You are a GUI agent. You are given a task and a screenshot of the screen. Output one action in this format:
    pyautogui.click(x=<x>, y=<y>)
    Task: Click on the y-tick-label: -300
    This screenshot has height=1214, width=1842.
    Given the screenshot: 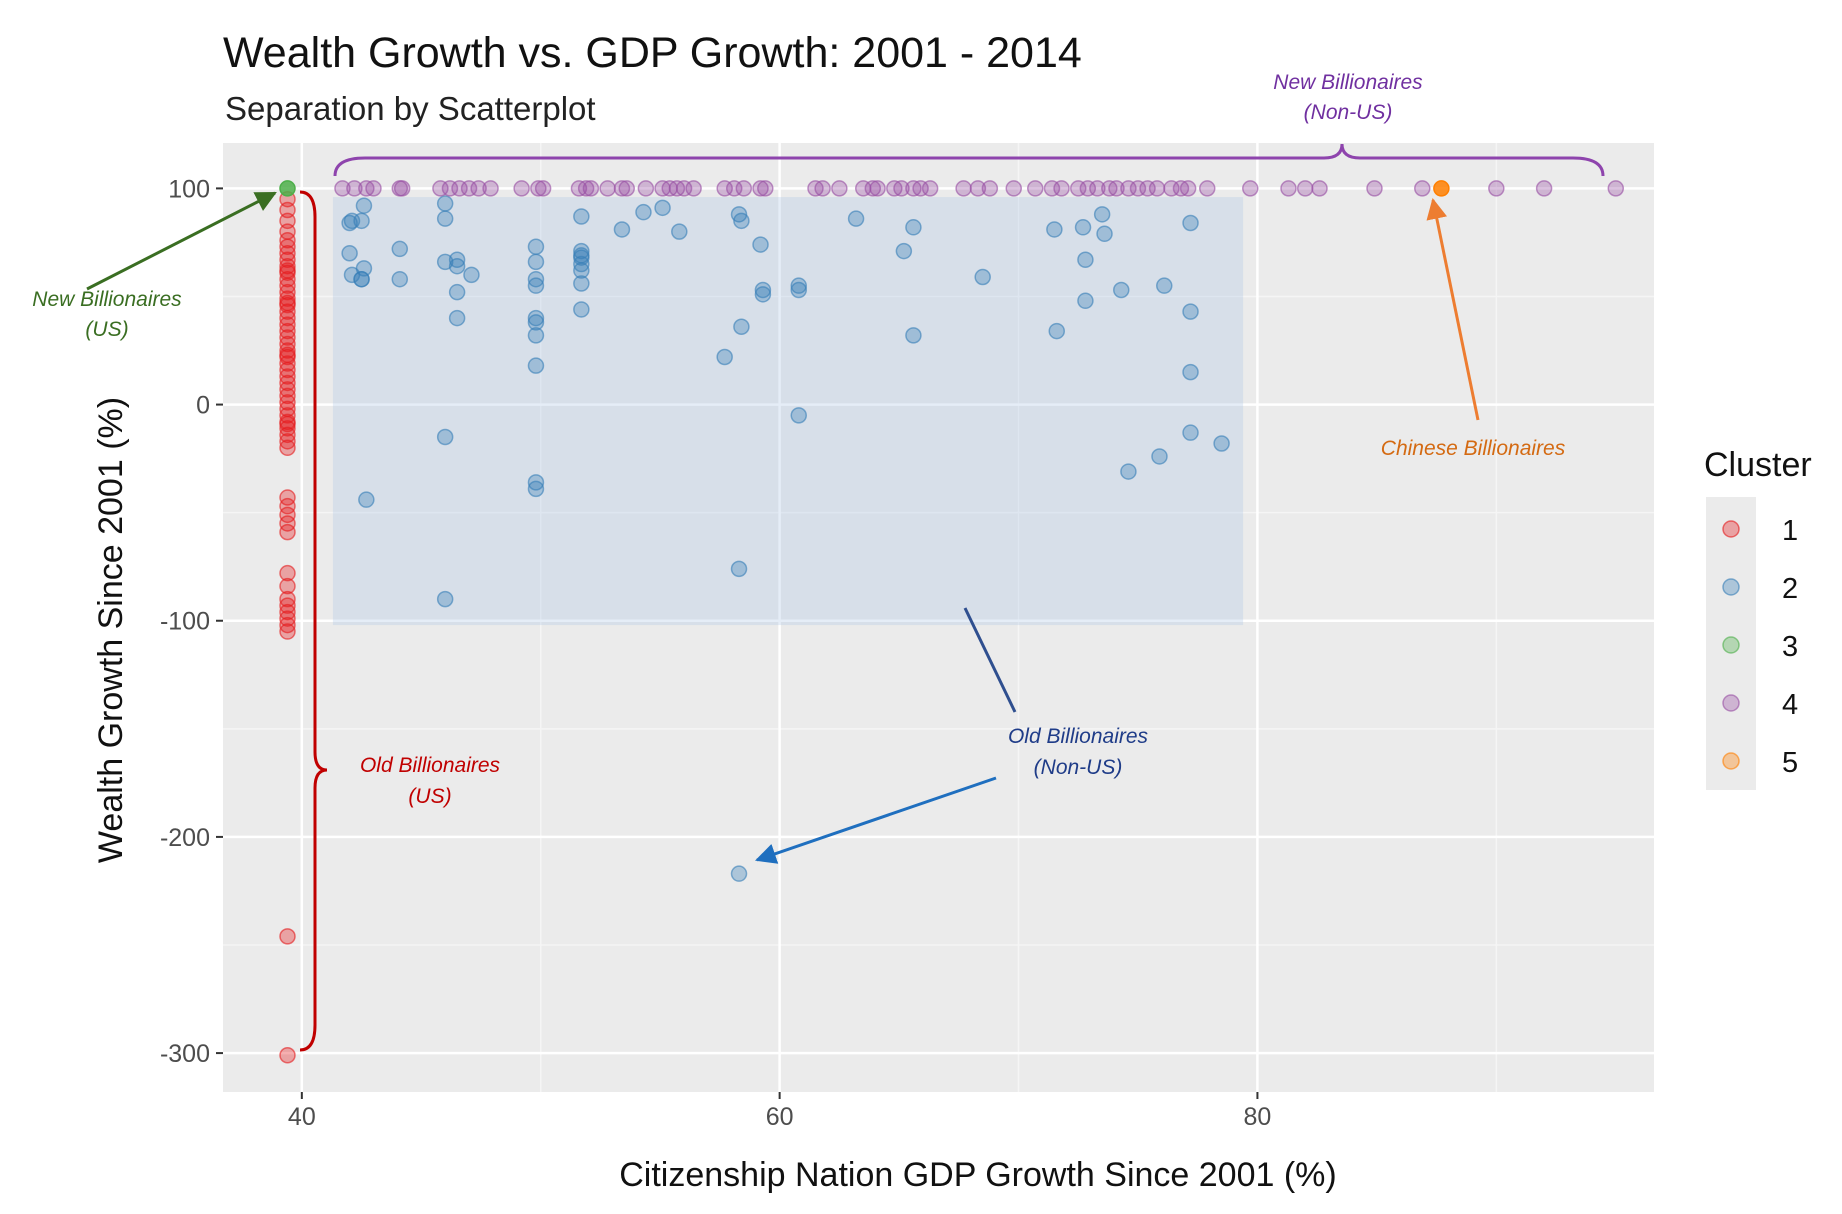 What is the action you would take?
    pyautogui.click(x=185, y=1054)
    